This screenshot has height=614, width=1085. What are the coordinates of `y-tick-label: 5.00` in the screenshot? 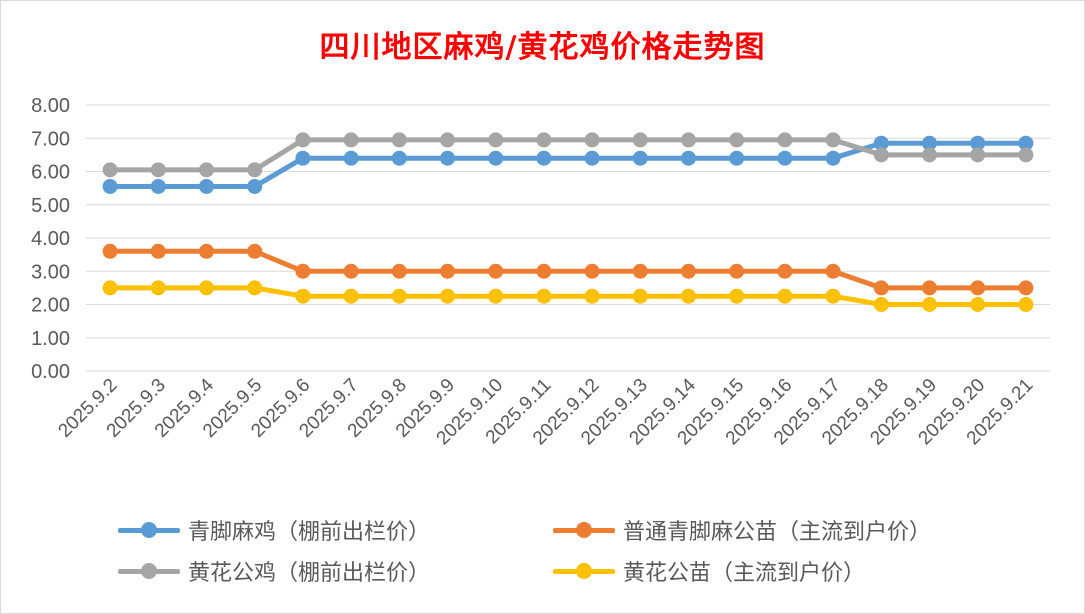 It's located at (50, 206).